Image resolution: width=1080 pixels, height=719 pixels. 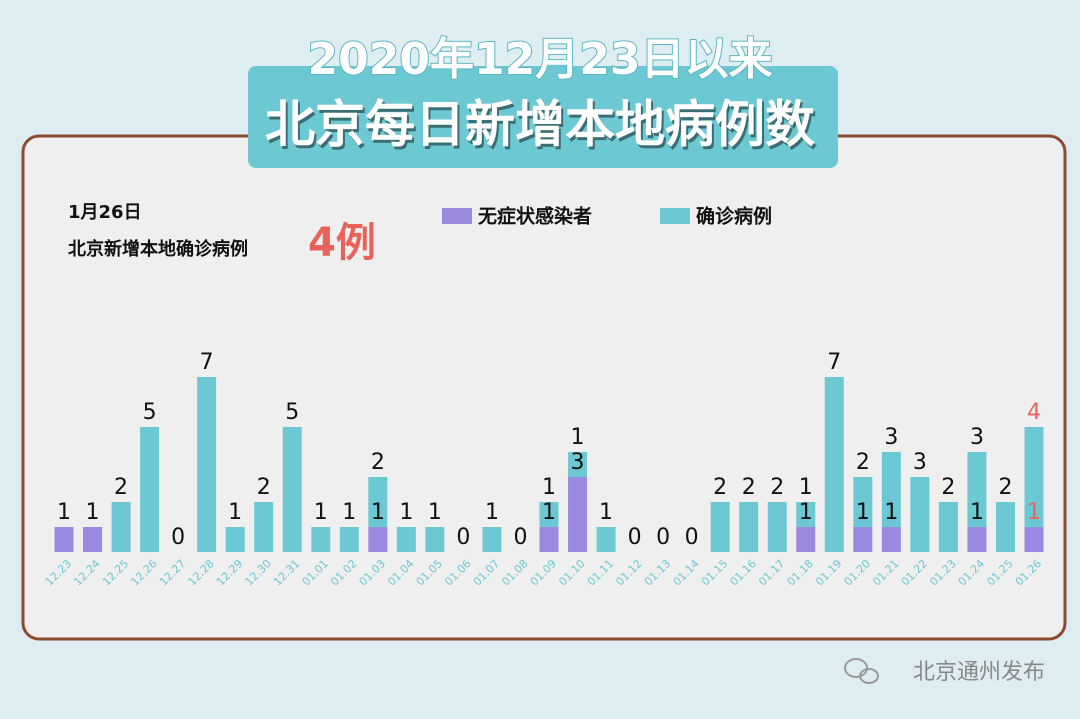 What do you see at coordinates (158, 249) in the screenshot?
I see `annotation-text: 北京新增本地确诊病例` at bounding box center [158, 249].